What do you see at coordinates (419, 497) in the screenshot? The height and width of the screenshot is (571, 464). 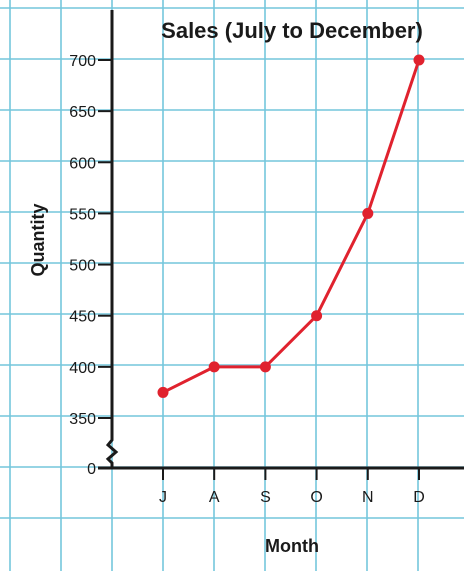 I see `x-tick-label: D` at bounding box center [419, 497].